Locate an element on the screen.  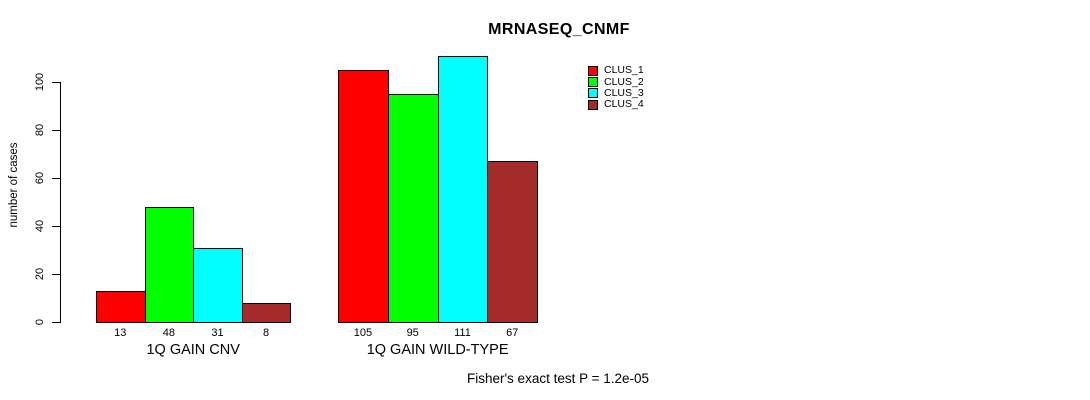
legend: CLUS_1 CLUS_2 CLUS_3 CLUS_4 is located at coordinates (616, 88).